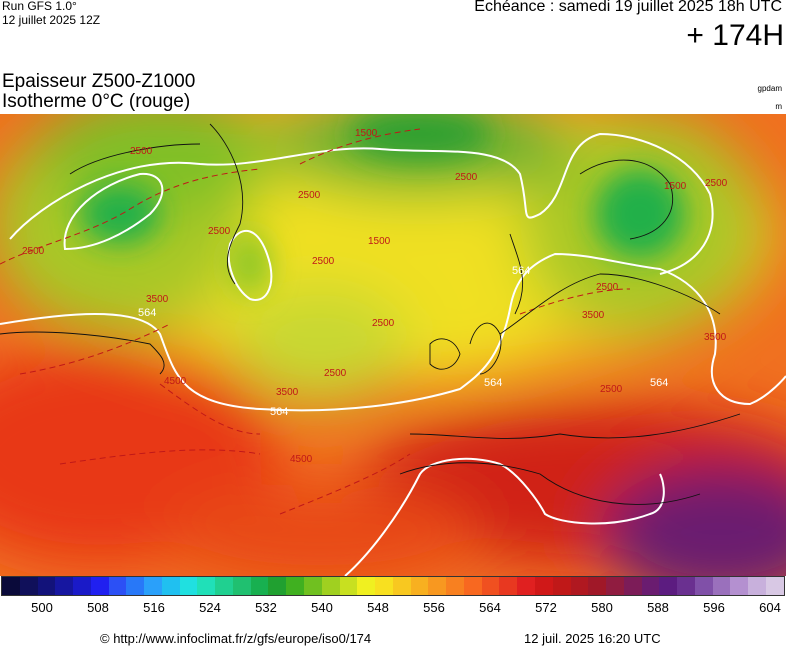 The image size is (786, 648). I want to click on product-title: Epaisseur Z500-Z1000, so click(99, 81).